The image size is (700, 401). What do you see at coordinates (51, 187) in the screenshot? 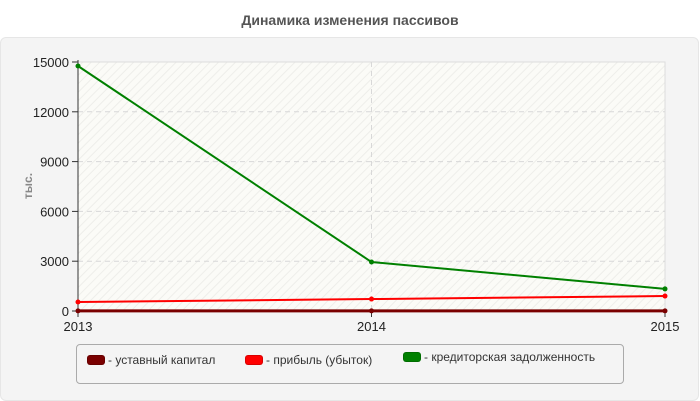
I see `y-tick-labels: 0 3000 6000 9000 12000 15000` at bounding box center [51, 187].